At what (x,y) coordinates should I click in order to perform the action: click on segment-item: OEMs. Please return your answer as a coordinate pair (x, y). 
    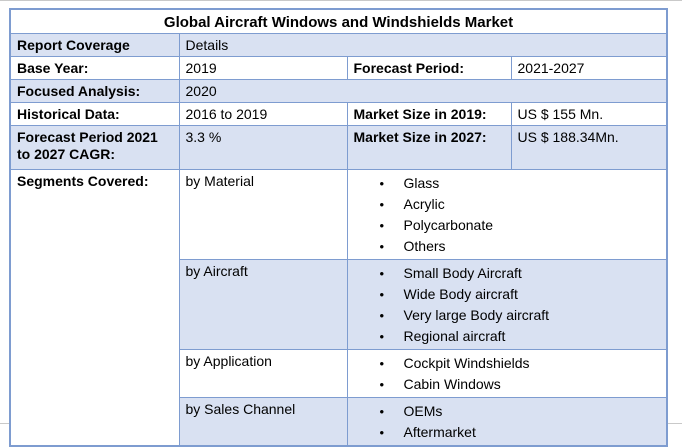
    Looking at the image, I should click on (521, 411).